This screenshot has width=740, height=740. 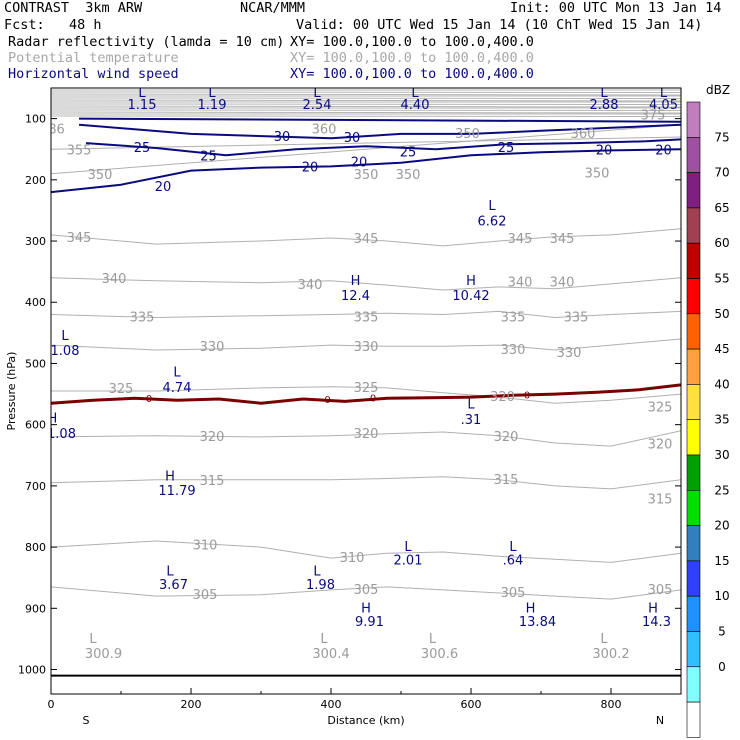 I want to click on y-tick-label: 300, so click(x=35, y=241).